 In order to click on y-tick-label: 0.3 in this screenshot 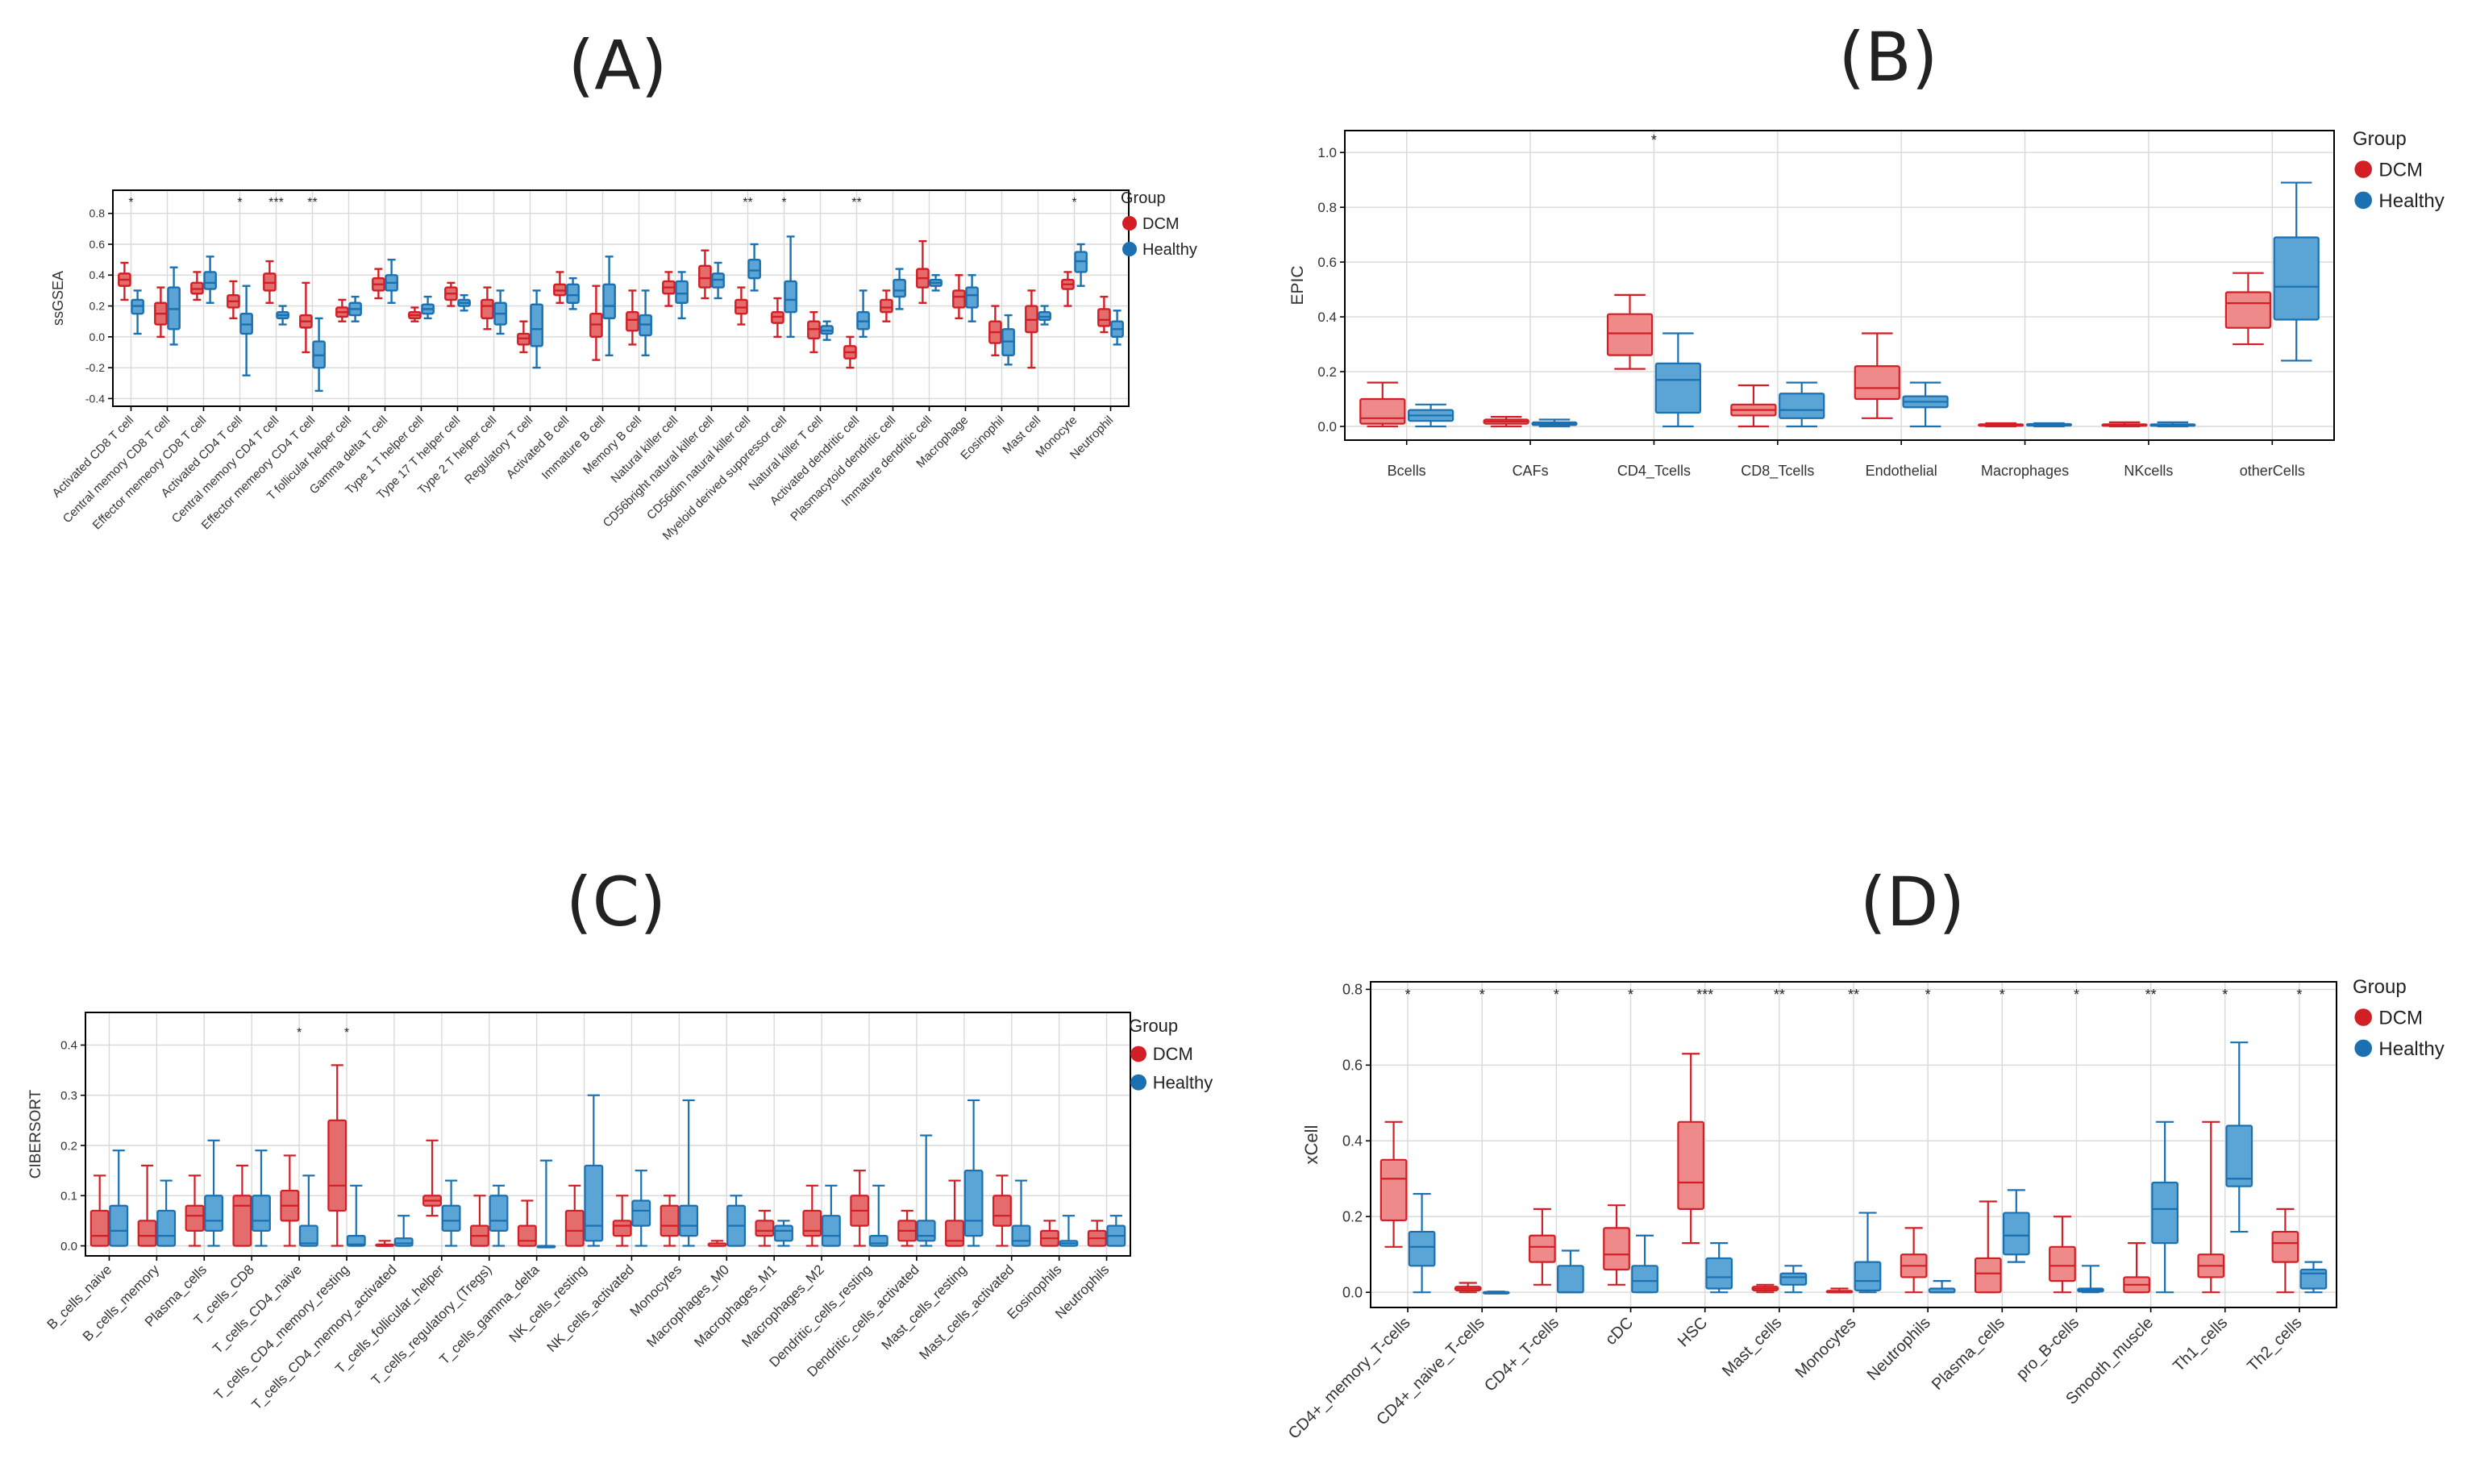, I will do `click(68, 1096)`.